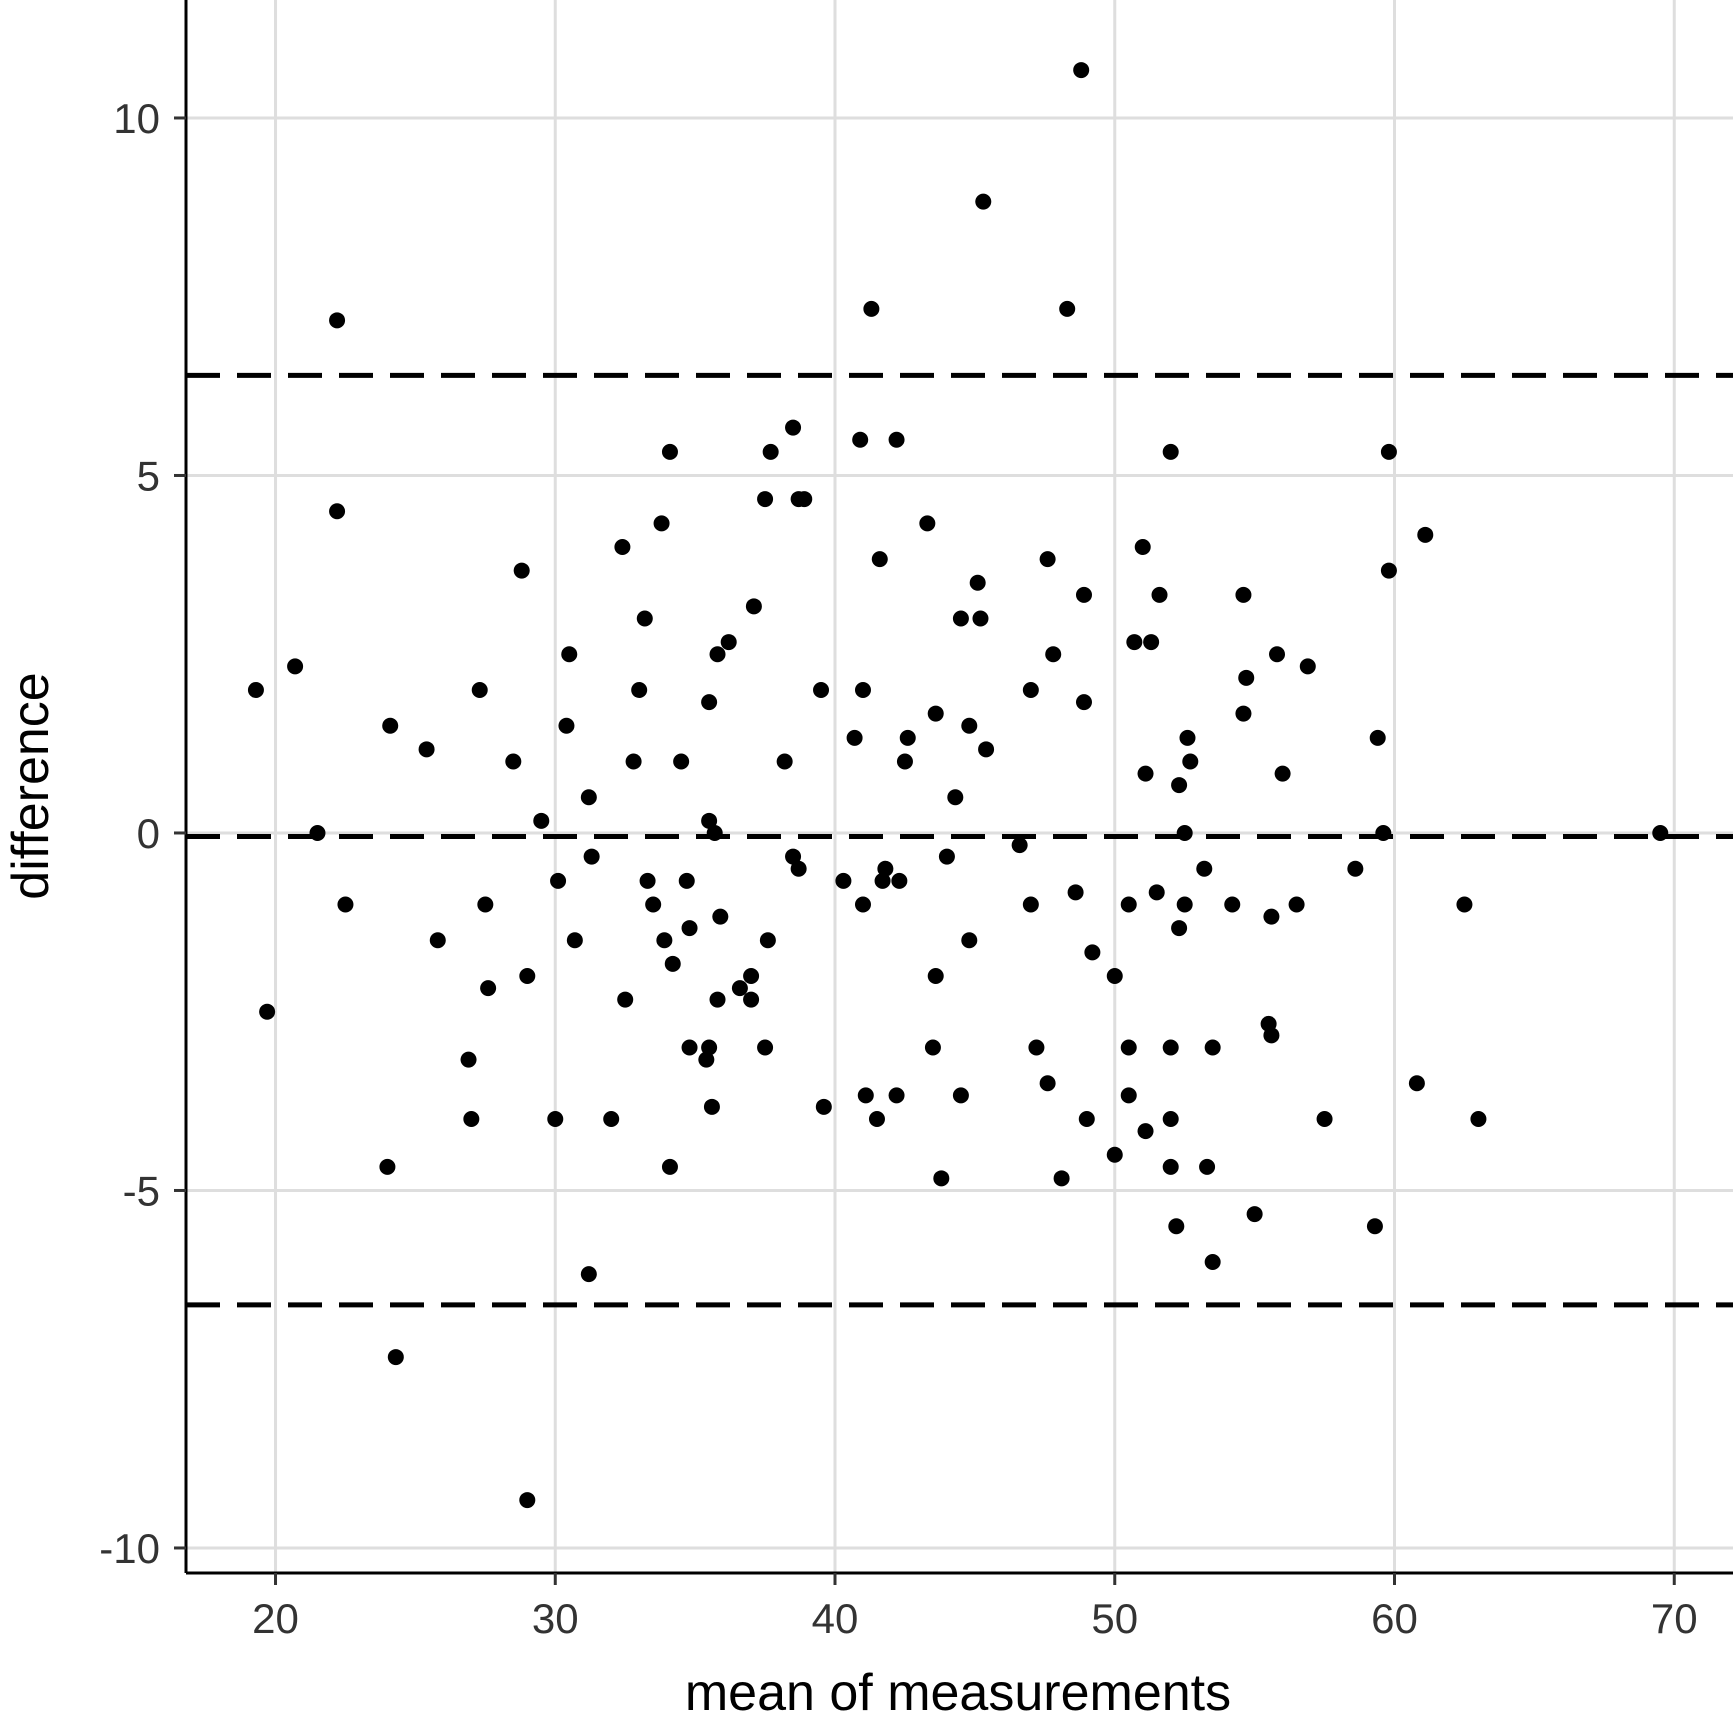 The width and height of the screenshot is (1733, 1721). I want to click on y-tick-label: -5, so click(141, 1190).